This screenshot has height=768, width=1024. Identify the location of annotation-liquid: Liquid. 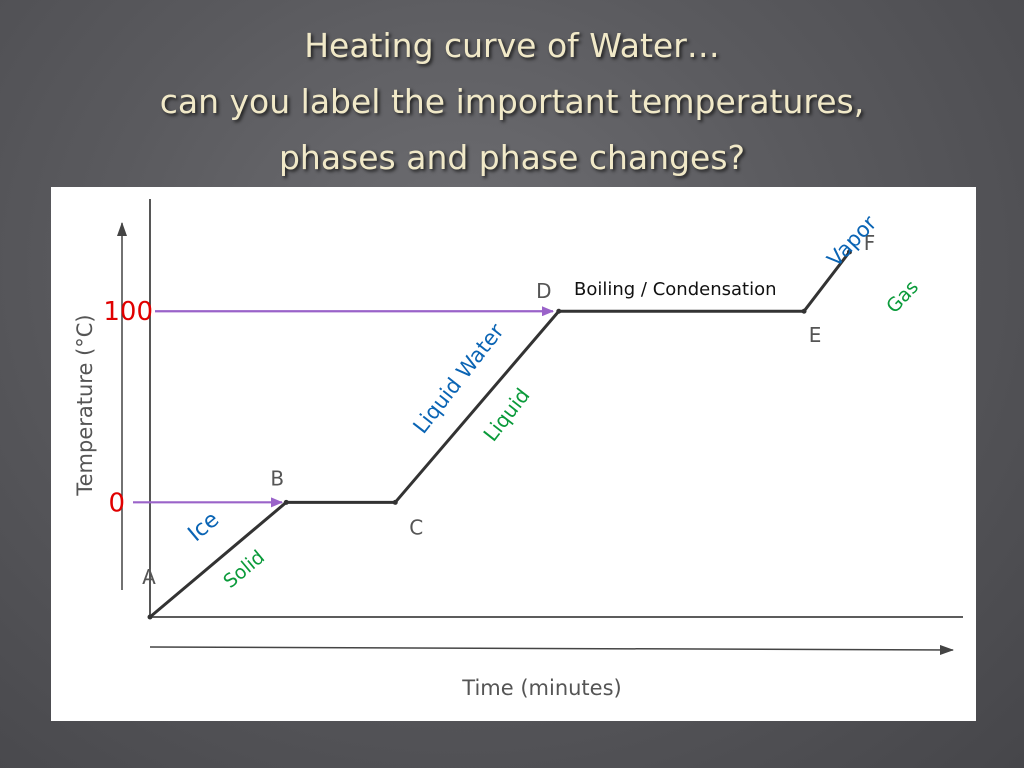
(506, 415).